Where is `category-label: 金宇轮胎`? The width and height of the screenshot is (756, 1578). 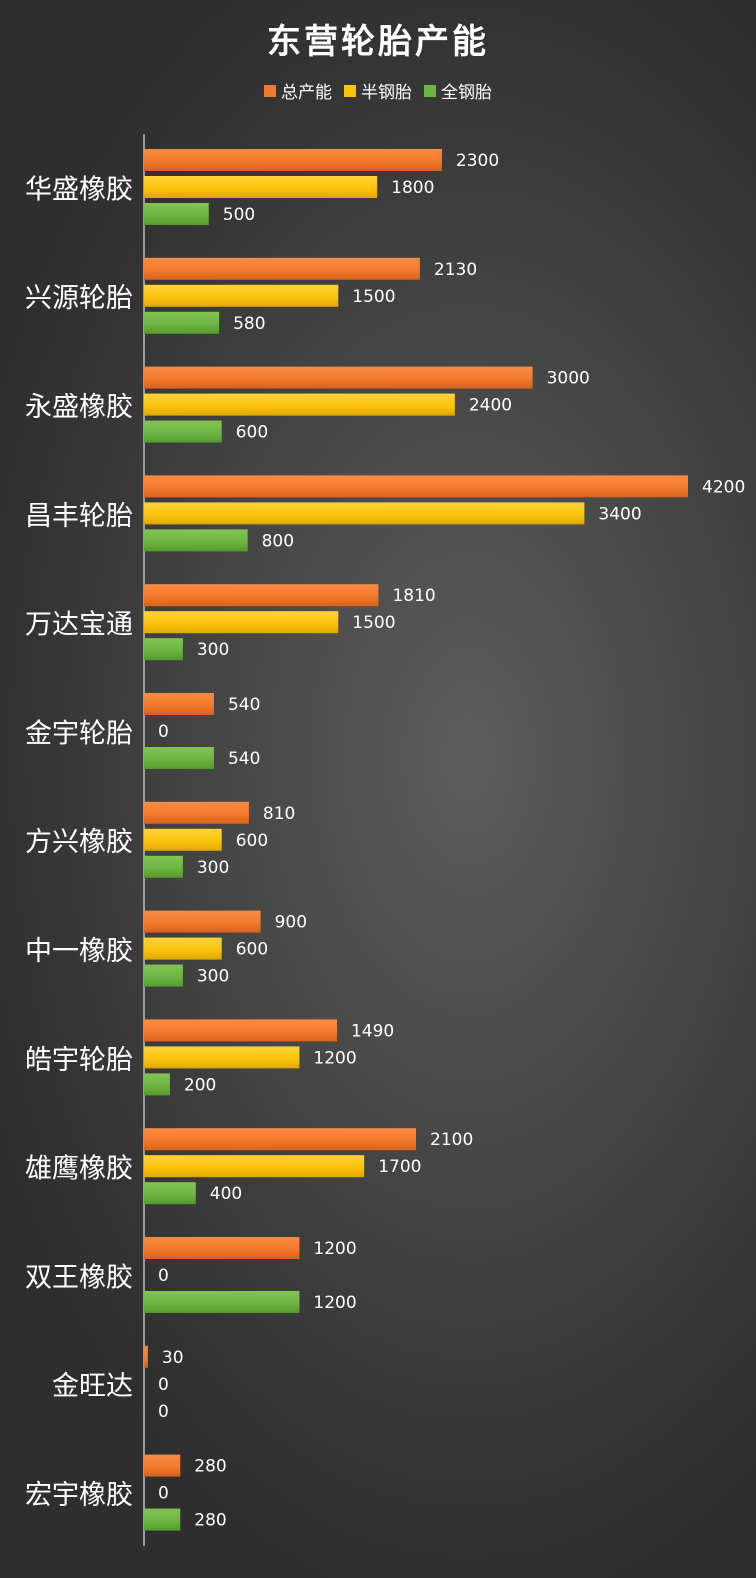 category-label: 金宇轮胎 is located at coordinates (79, 733).